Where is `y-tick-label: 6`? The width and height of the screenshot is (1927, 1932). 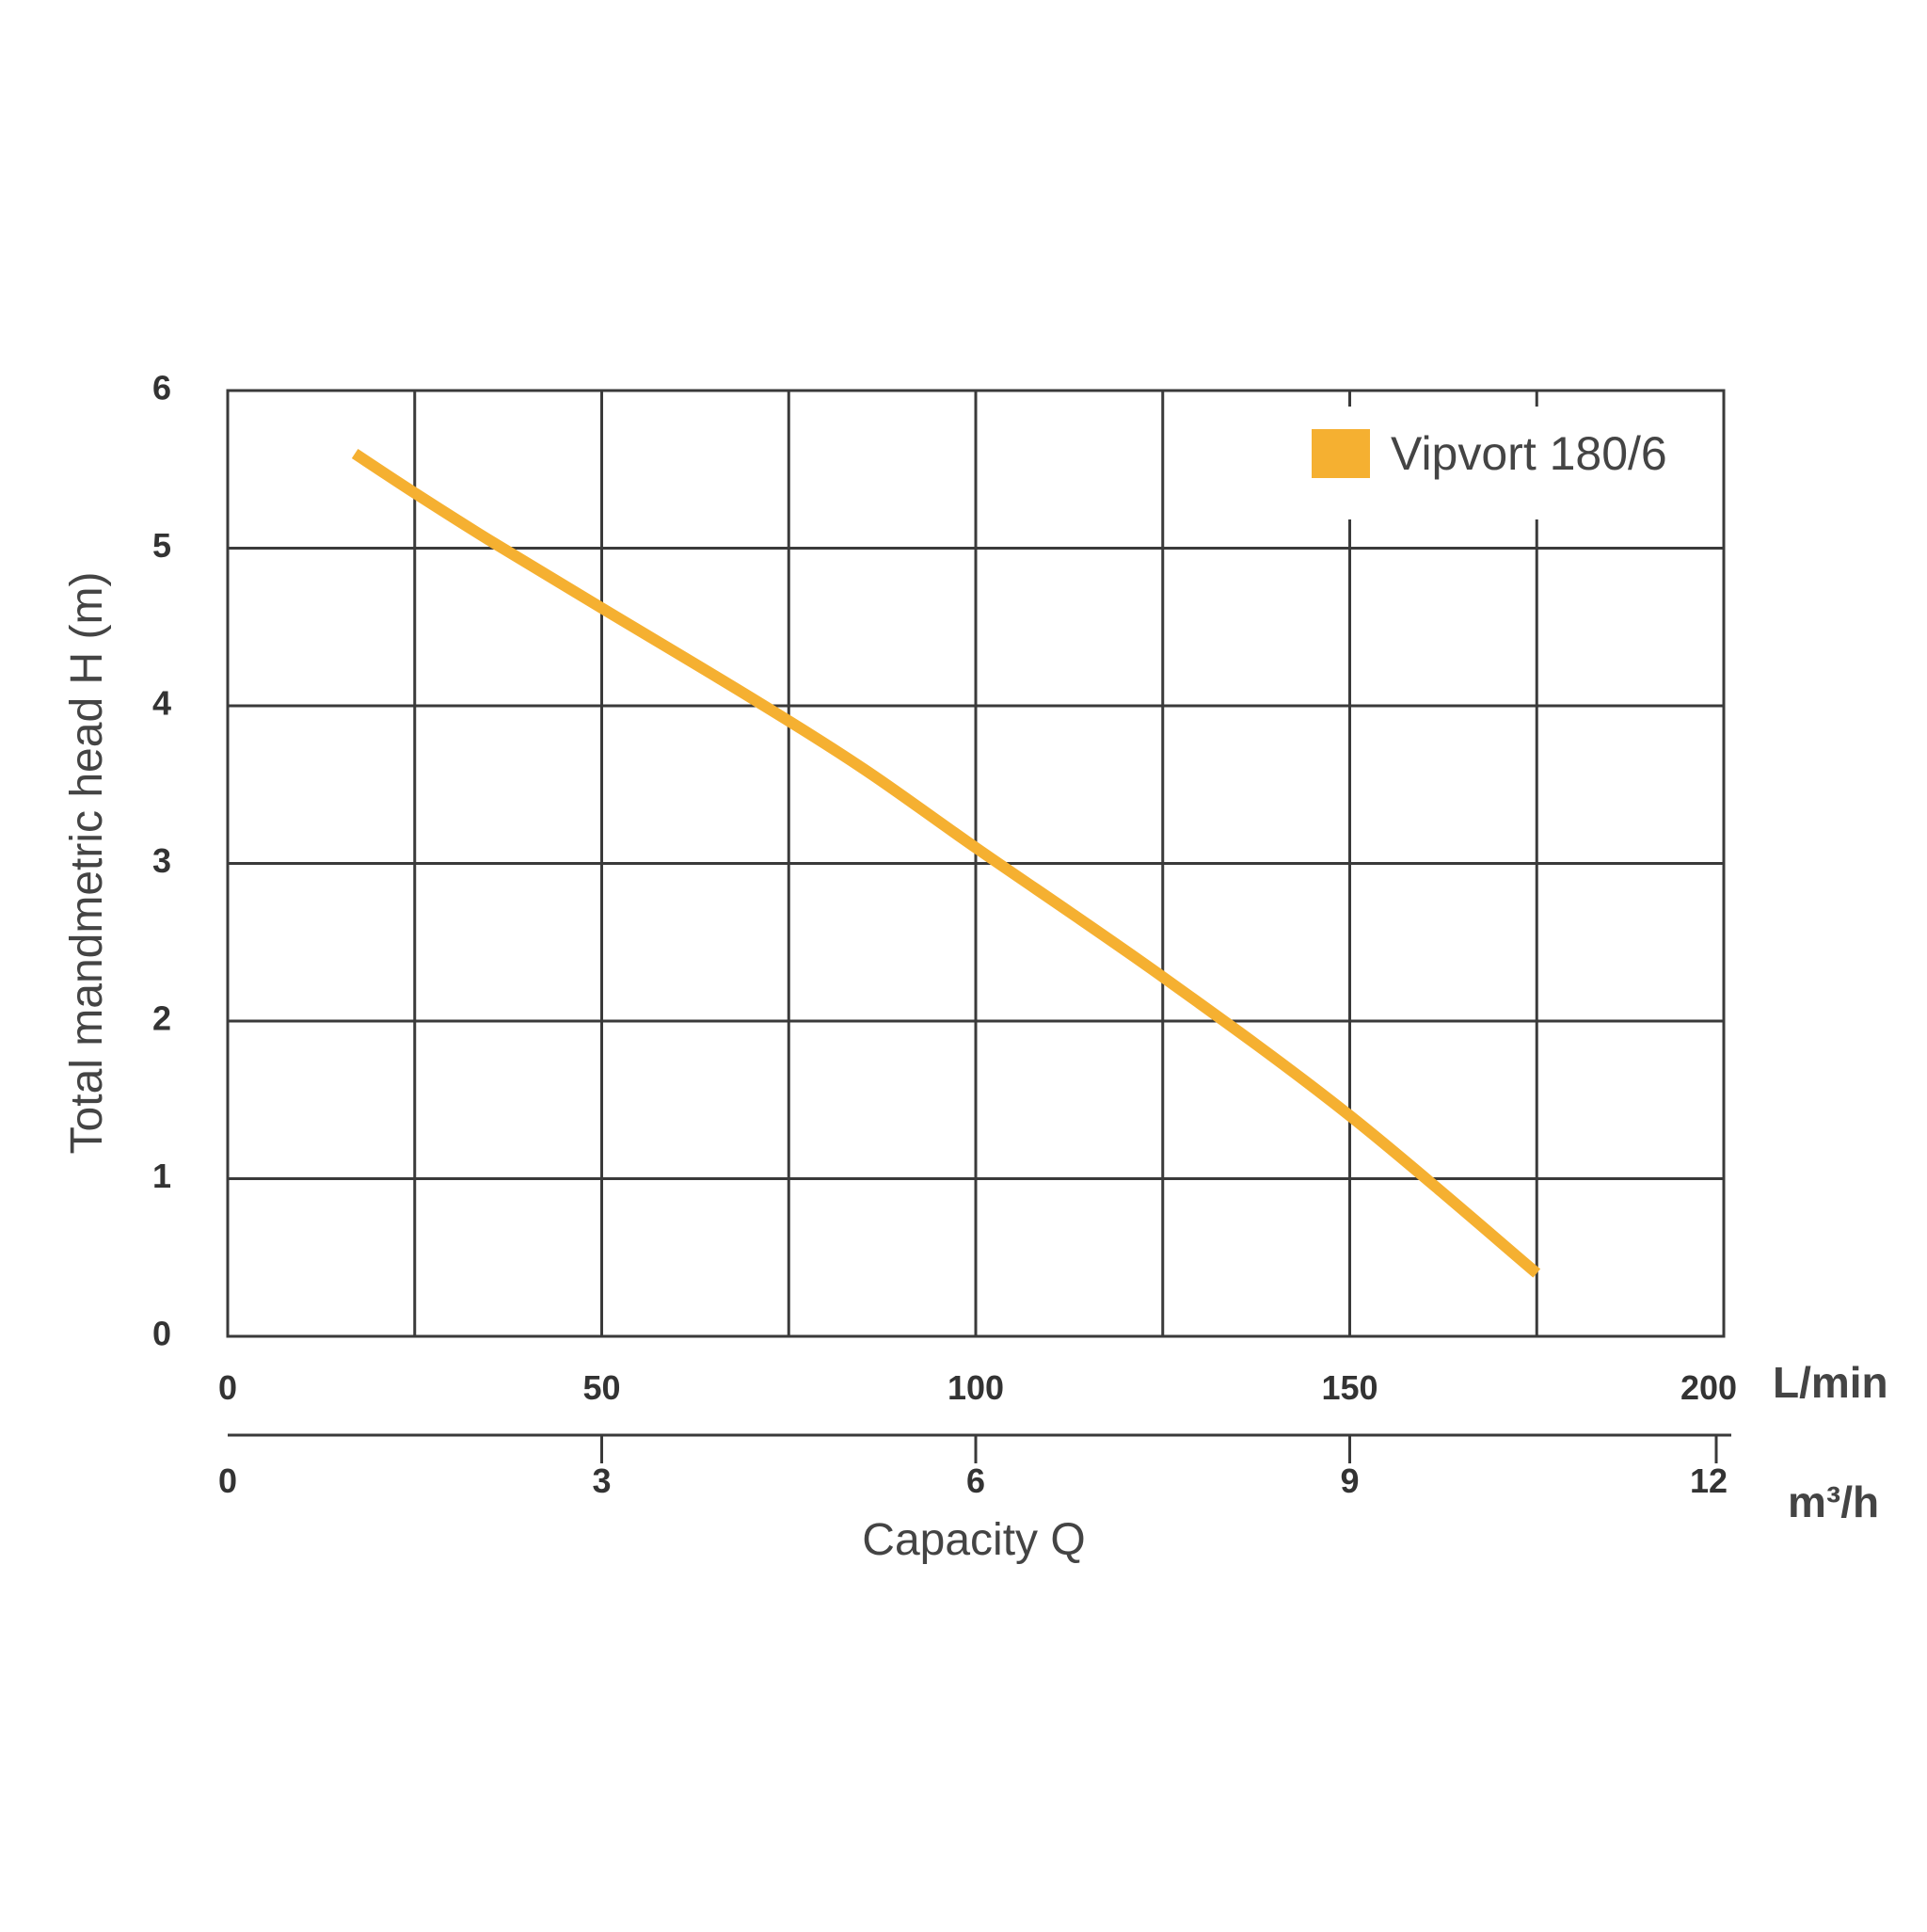 y-tick-label: 6 is located at coordinates (161, 388).